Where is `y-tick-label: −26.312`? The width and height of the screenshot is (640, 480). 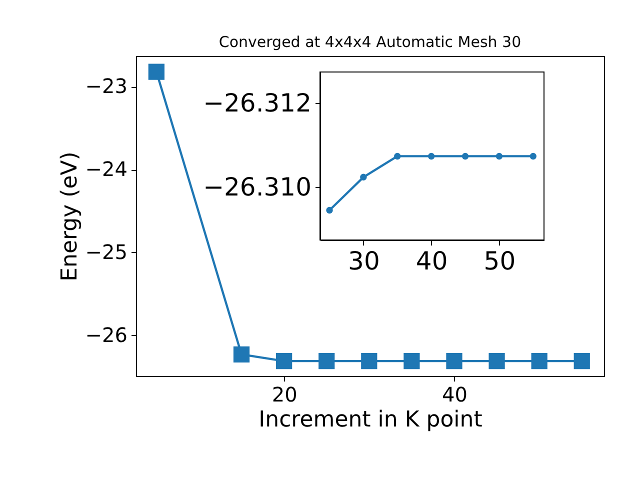
y-tick-label: −26.312 is located at coordinates (257, 103).